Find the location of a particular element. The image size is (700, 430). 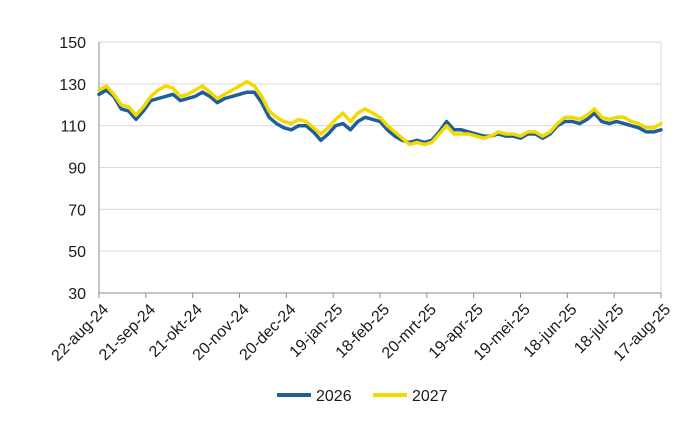

series-line-2026 is located at coordinates (380, 116).